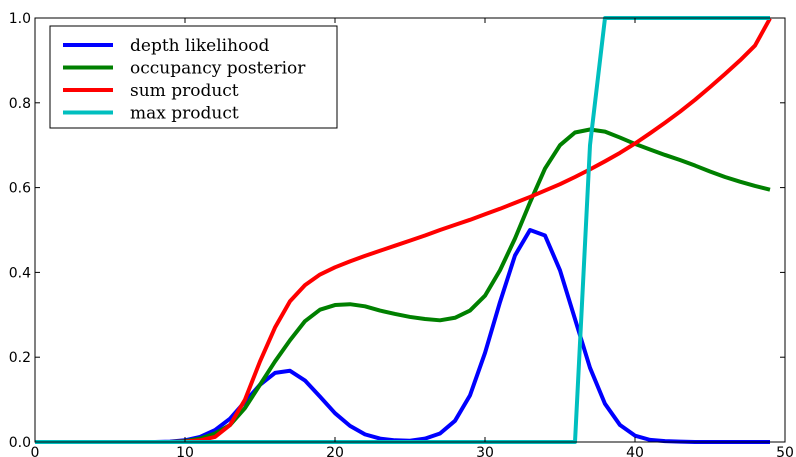 This screenshot has width=796, height=457. What do you see at coordinates (35, 451) in the screenshot?
I see `x-tick-label: 0` at bounding box center [35, 451].